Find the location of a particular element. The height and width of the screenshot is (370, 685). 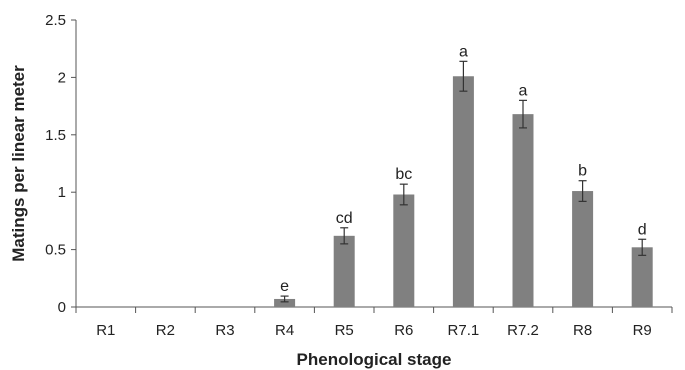

x-tick-label: R6 is located at coordinates (403, 330).